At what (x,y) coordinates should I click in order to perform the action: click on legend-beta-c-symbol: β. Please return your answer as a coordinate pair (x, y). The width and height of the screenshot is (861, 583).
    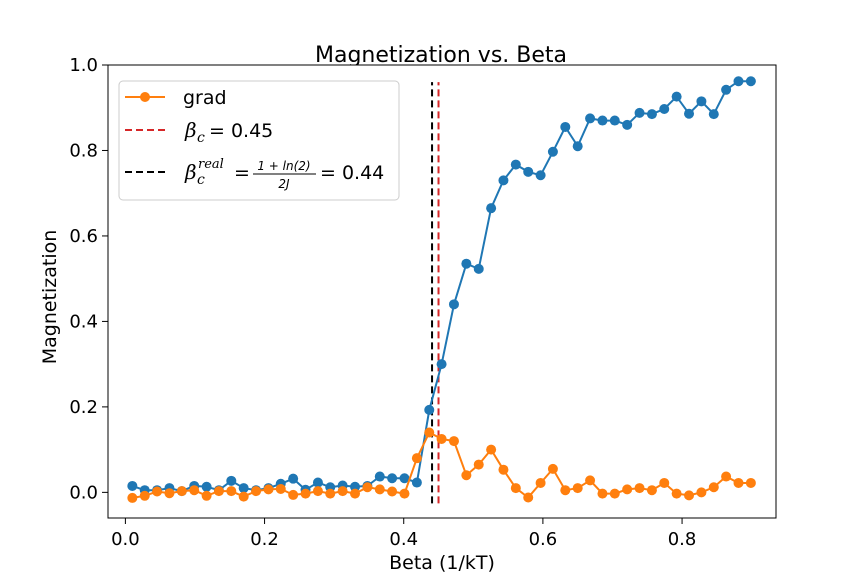
    Looking at the image, I should click on (190, 130).